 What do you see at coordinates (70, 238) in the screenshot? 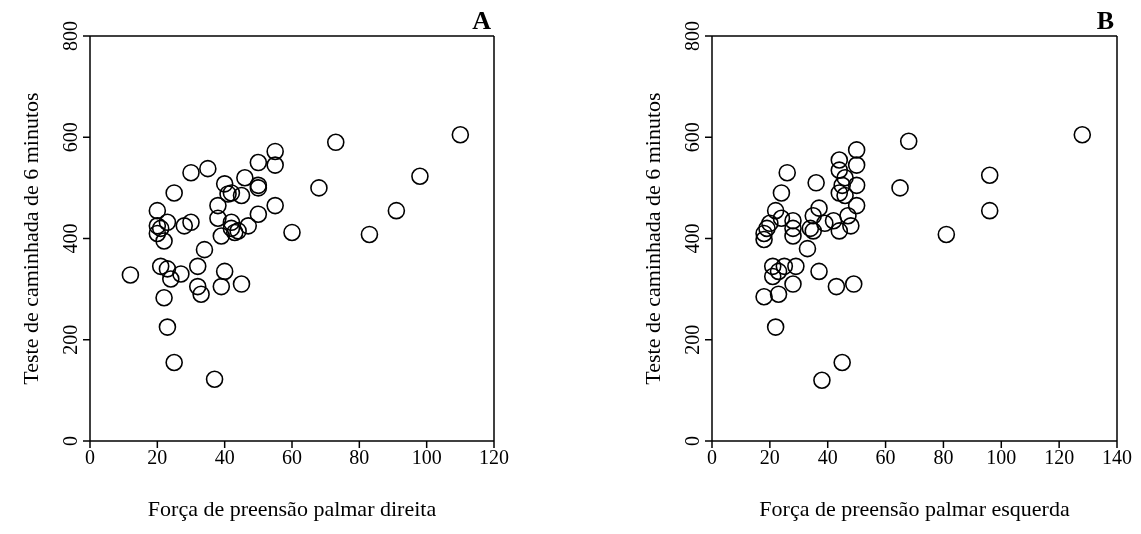
I see `y-tick-label: 400` at bounding box center [70, 238].